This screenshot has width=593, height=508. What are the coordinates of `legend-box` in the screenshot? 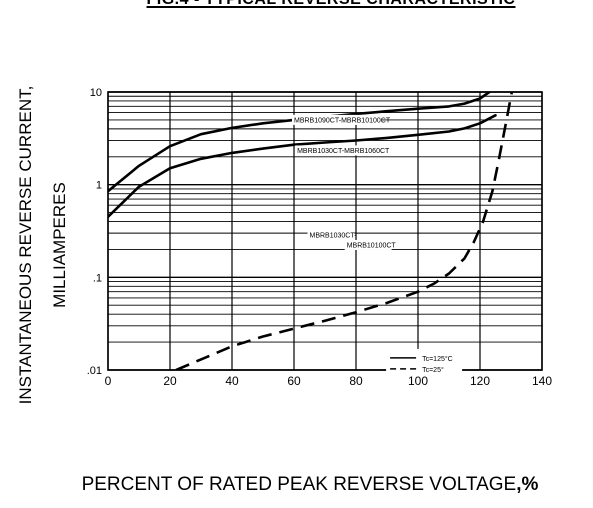 It's located at (424, 361).